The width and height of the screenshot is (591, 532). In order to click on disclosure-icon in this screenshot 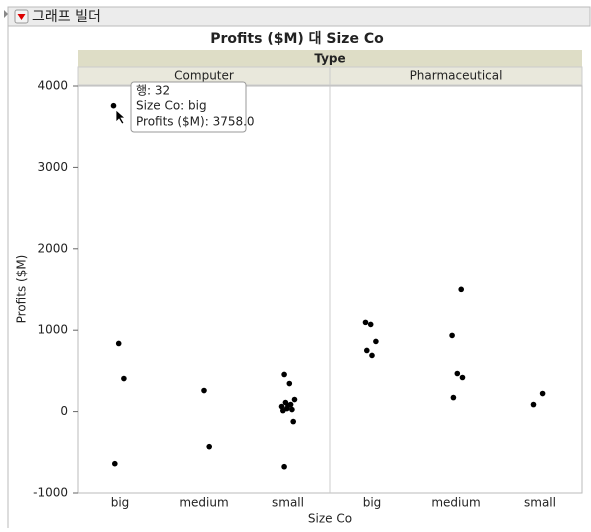, I will do `click(6, 14)`.